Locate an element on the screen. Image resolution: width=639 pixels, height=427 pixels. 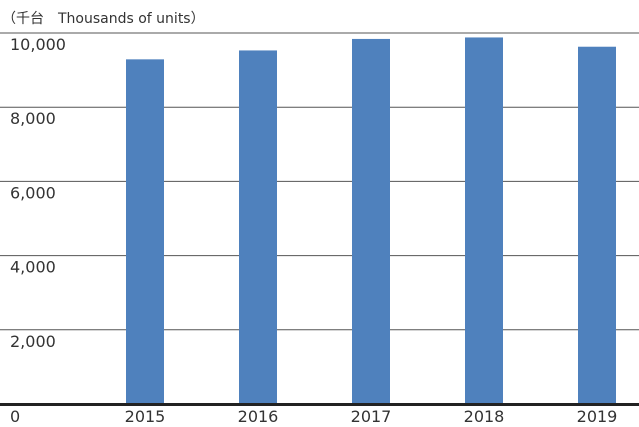
y-tick-label: 2,000 is located at coordinates (33, 341).